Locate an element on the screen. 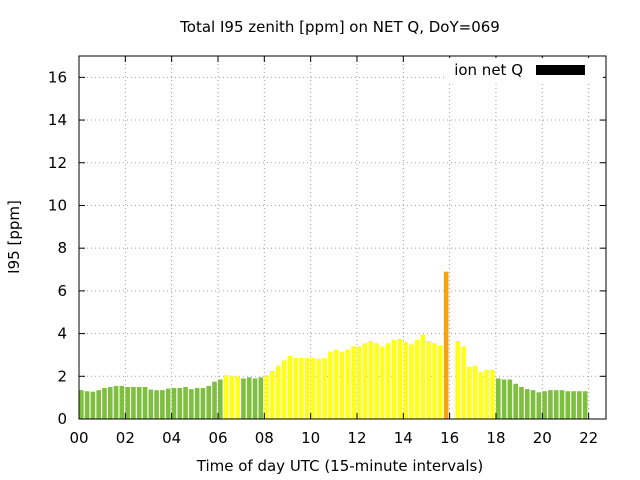 This screenshot has height=480, width=640. y-tick-label: 4 is located at coordinates (62, 334).